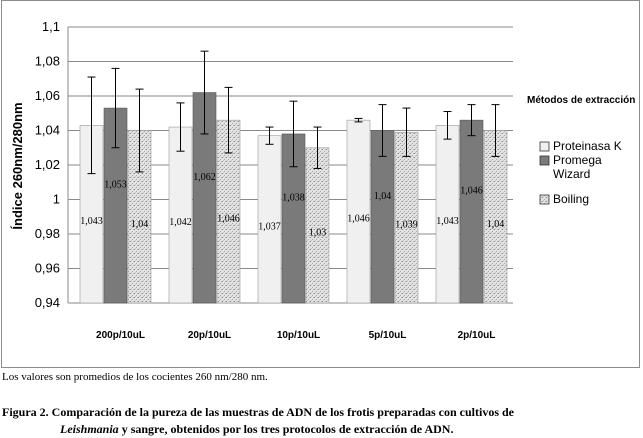  I want to click on y-tick-label: 1, so click(56, 199).